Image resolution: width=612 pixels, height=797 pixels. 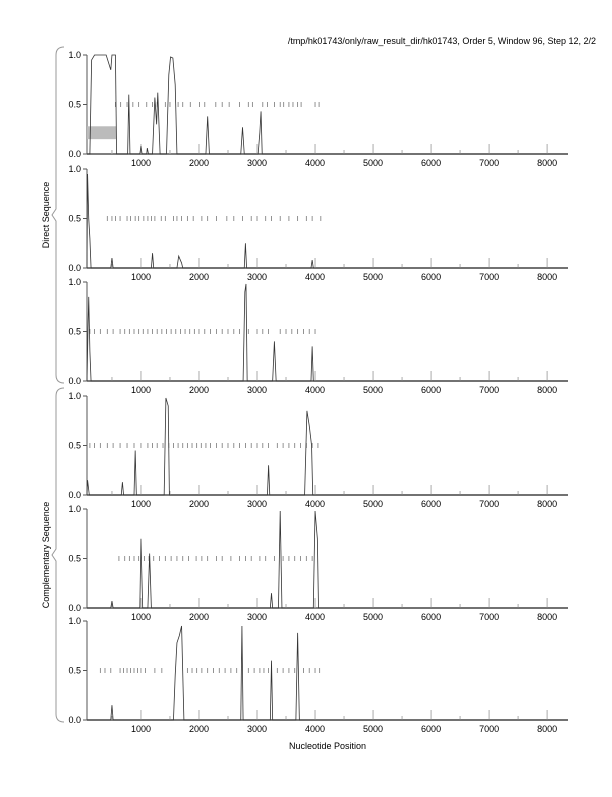 What do you see at coordinates (46, 215) in the screenshot?
I see `group-label: Direct Sequence` at bounding box center [46, 215].